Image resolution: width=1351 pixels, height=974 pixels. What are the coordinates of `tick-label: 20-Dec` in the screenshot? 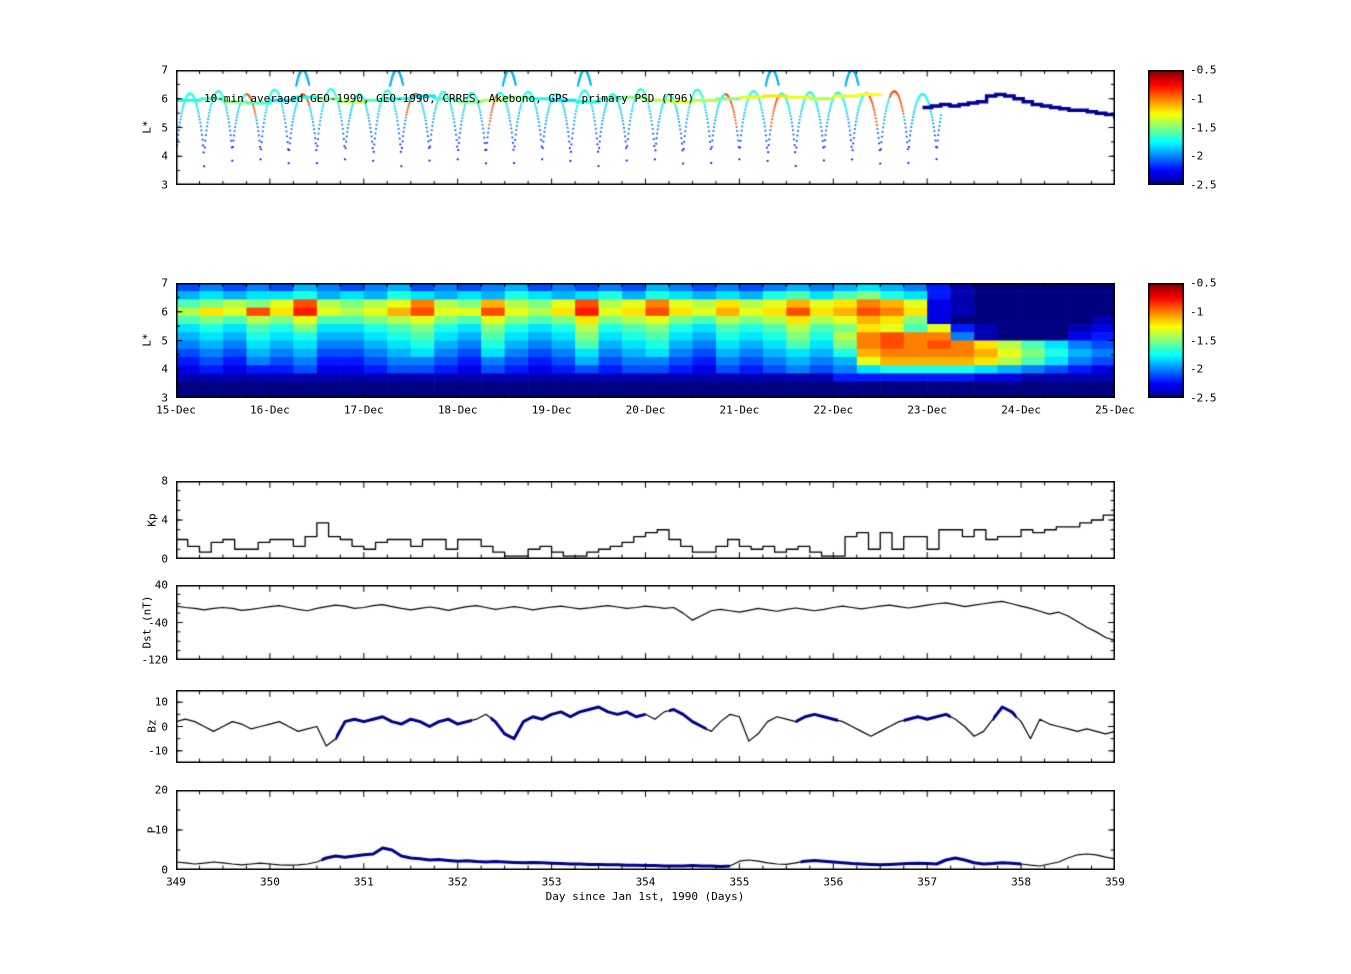 It's located at (645, 410).